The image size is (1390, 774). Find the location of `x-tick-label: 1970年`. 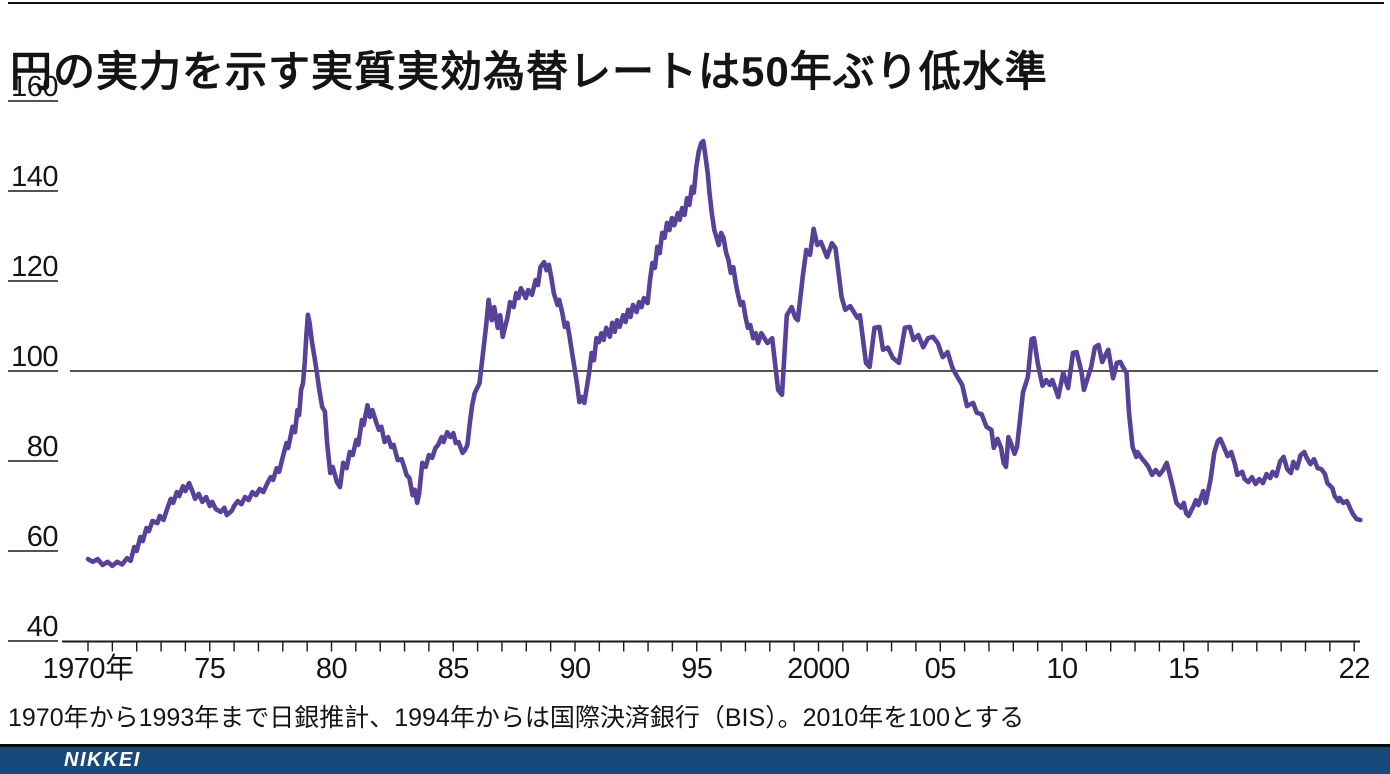

x-tick-label: 1970年 is located at coordinates (87, 668).